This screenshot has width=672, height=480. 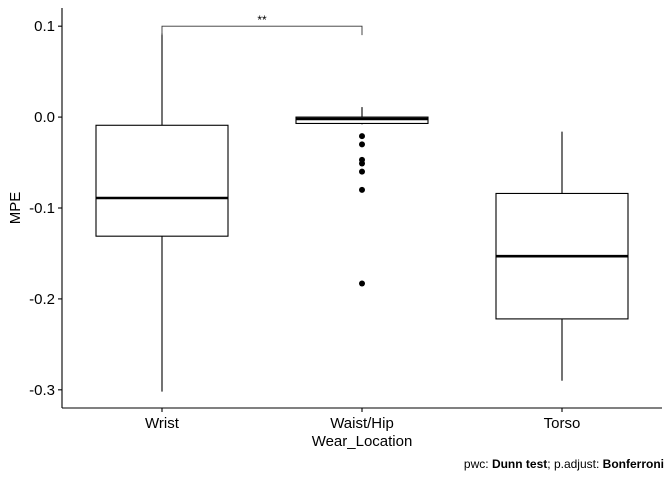 I want to click on caption-prefix: pwc:, so click(x=478, y=464).